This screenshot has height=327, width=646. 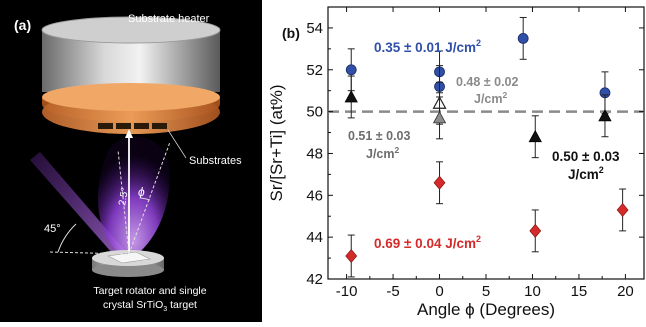 I want to click on data-point-gray-triangle, so click(x=439, y=117).